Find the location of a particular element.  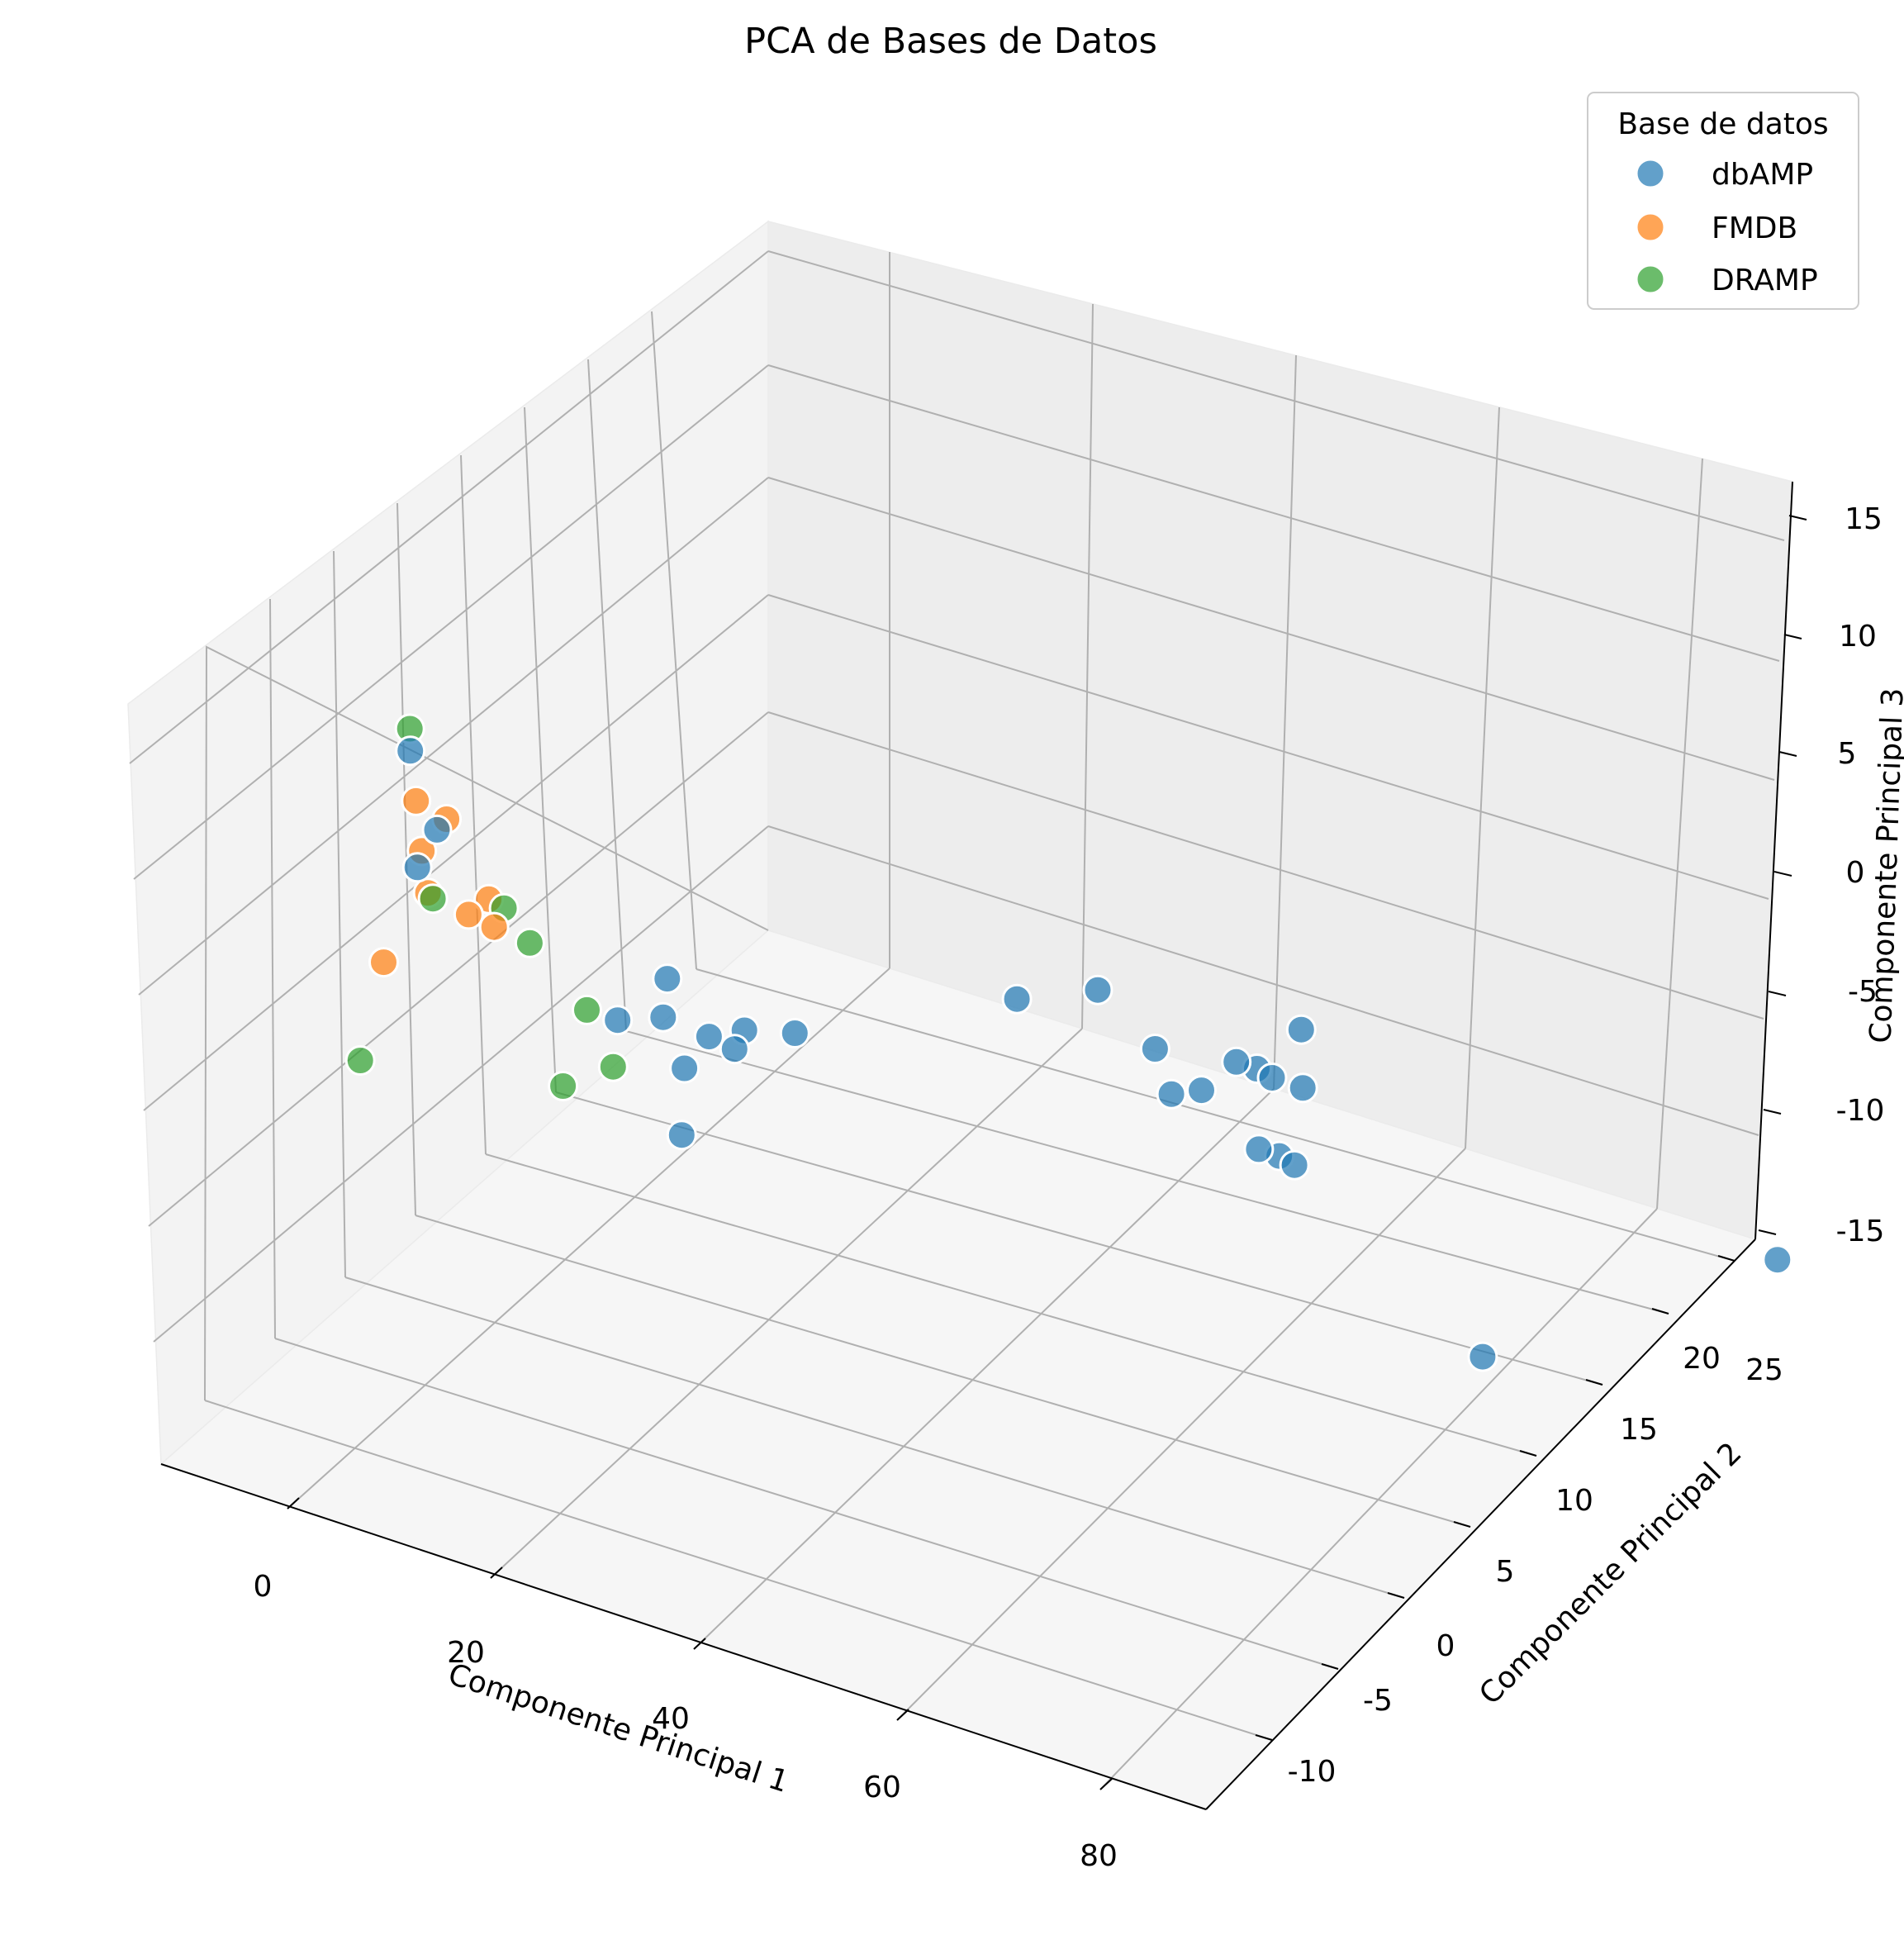

legend-label: DRAMP is located at coordinates (1765, 280).